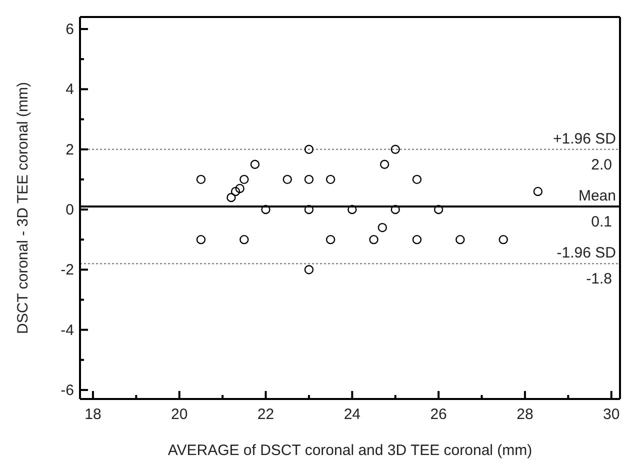  I want to click on x-tick-label: 30, so click(611, 414).